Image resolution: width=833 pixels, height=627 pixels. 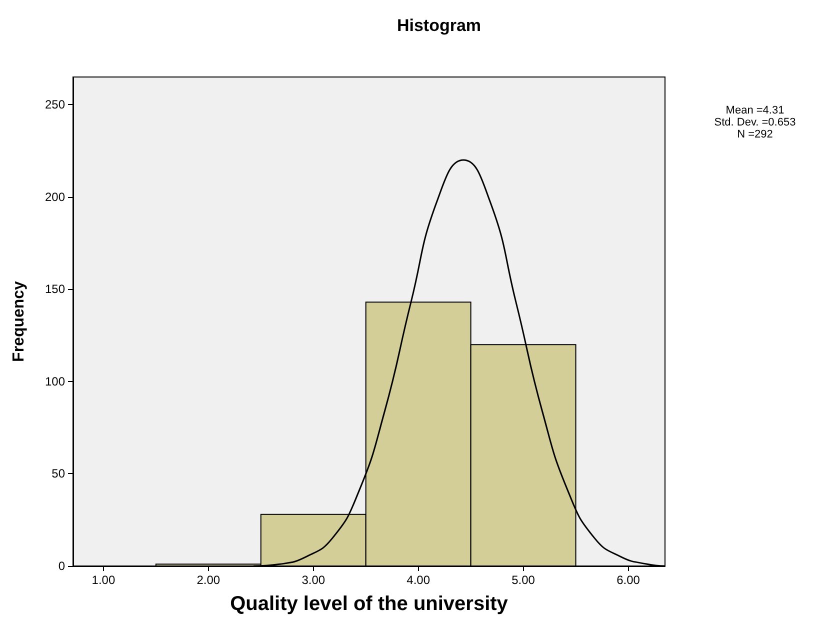 What do you see at coordinates (208, 580) in the screenshot?
I see `x-tick-label: 2.00` at bounding box center [208, 580].